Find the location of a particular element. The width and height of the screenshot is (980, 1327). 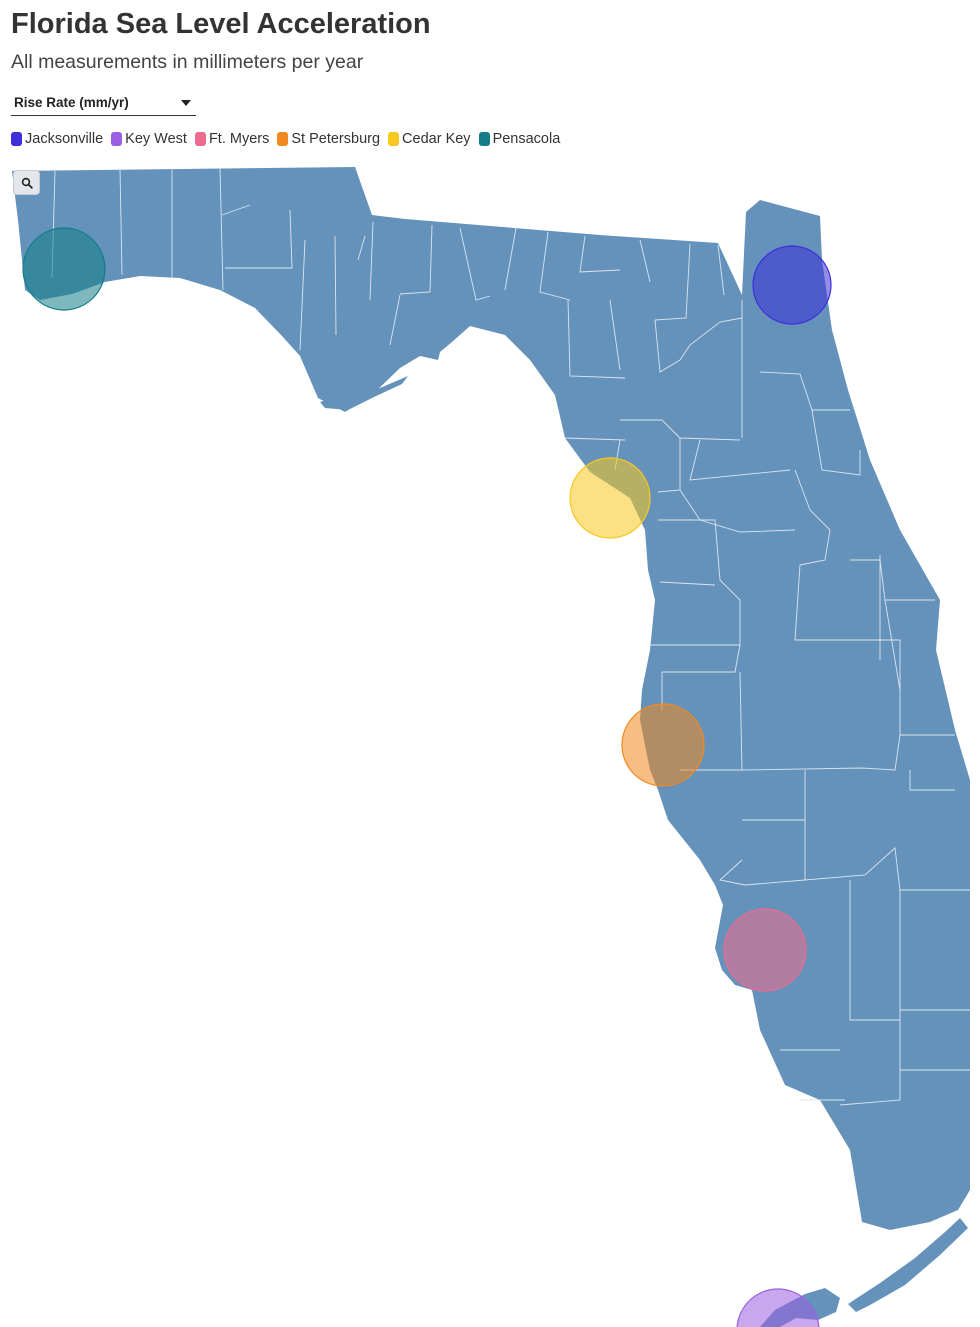

zoom-button is located at coordinates (26, 182).